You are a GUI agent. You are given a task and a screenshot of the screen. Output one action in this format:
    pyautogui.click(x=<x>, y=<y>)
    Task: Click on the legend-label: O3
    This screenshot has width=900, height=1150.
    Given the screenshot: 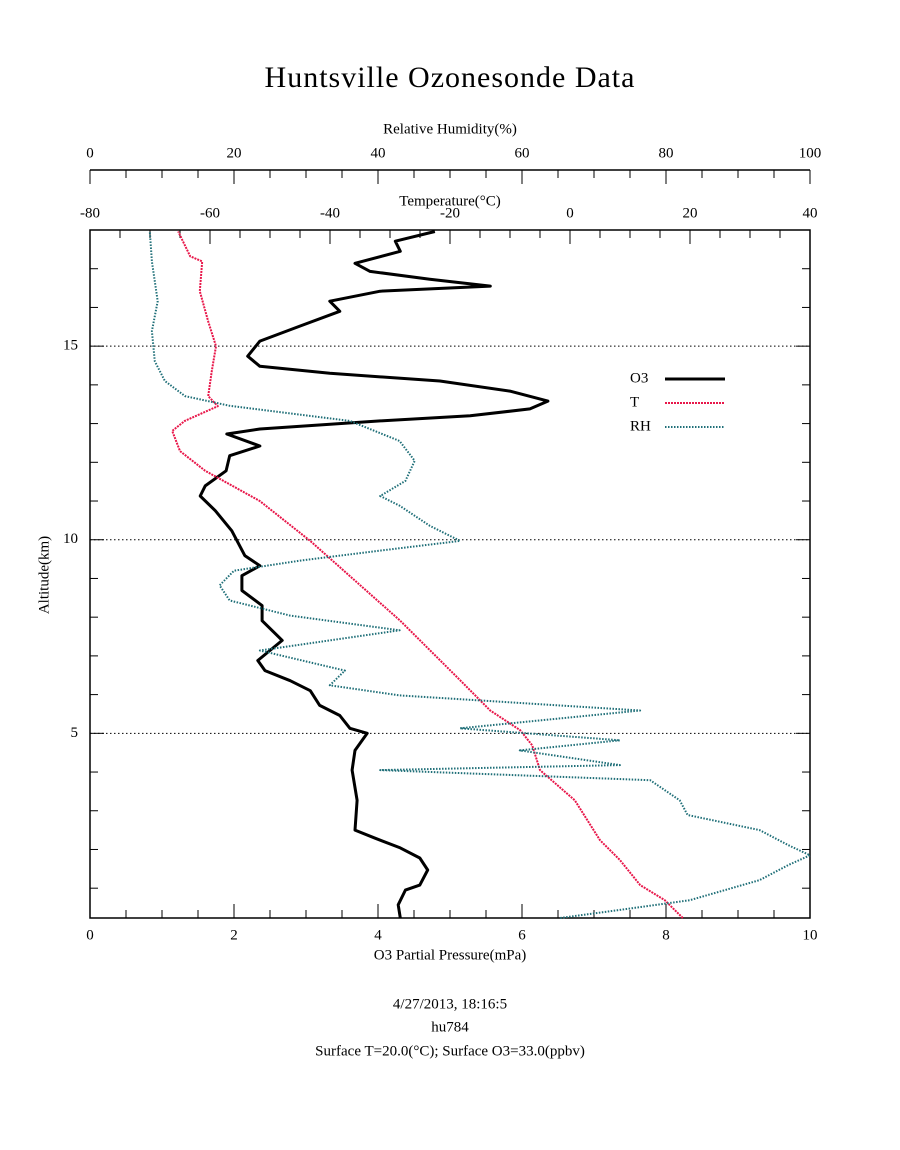 What is the action you would take?
    pyautogui.click(x=639, y=378)
    